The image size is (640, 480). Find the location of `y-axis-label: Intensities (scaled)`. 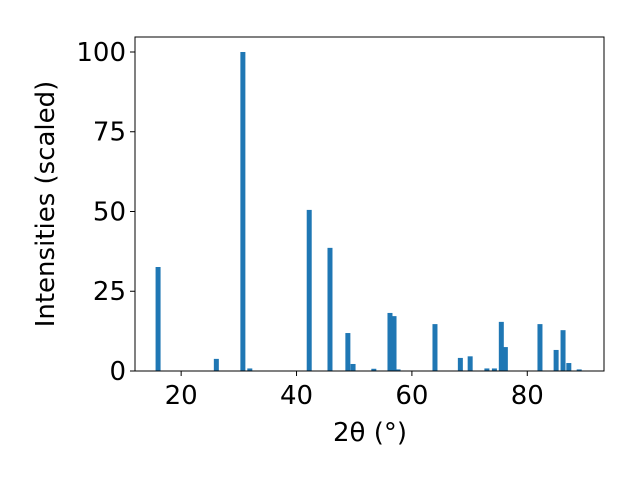

y-axis-label: Intensities (scaled) is located at coordinates (46, 204).